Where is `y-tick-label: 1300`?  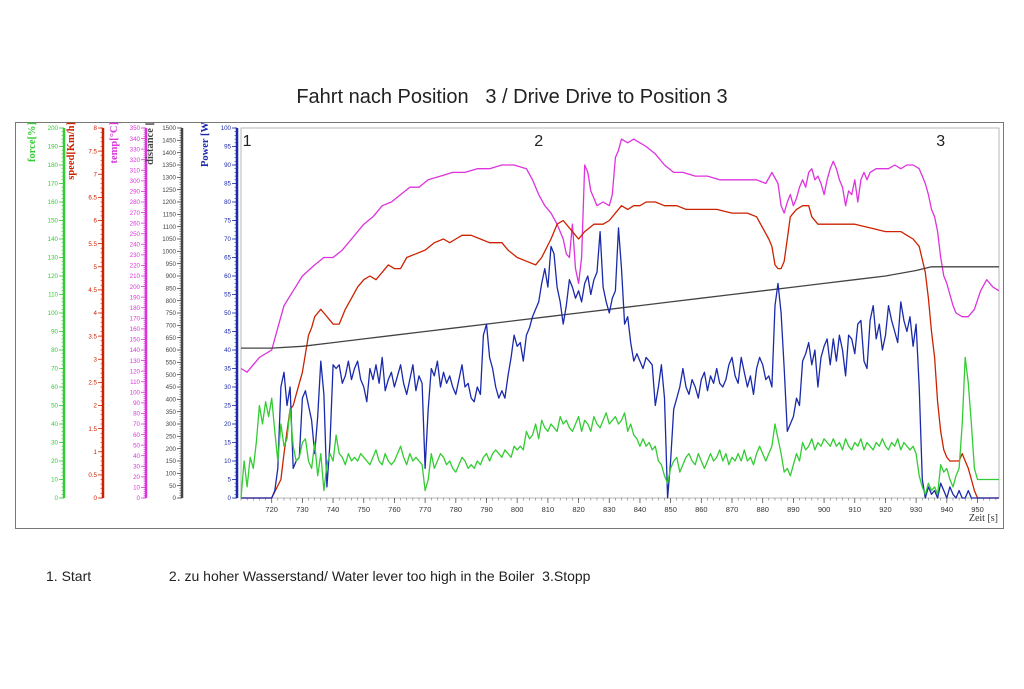
y-tick-label: 1300 is located at coordinates (169, 178).